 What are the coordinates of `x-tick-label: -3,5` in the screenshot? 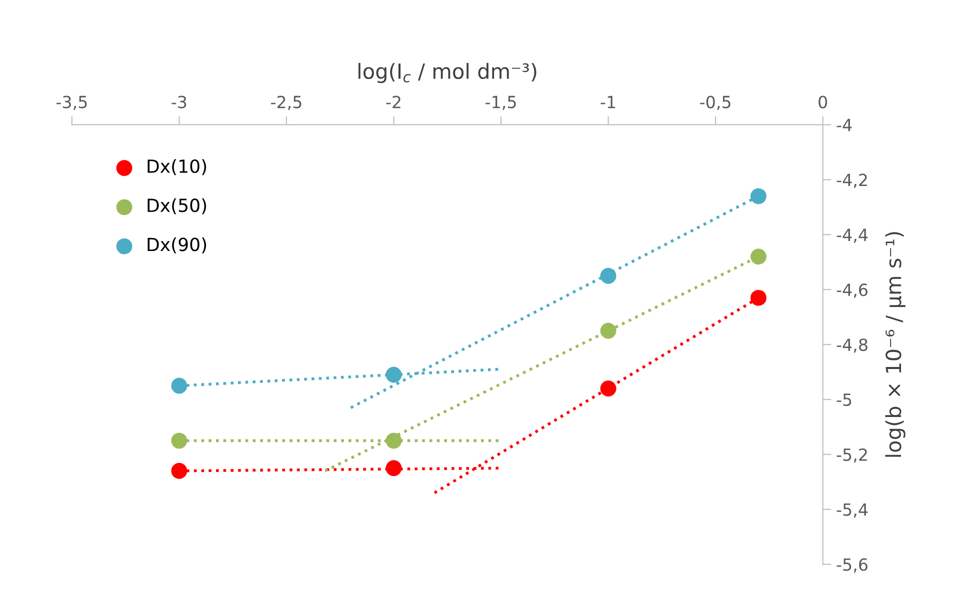 It's located at (71, 103).